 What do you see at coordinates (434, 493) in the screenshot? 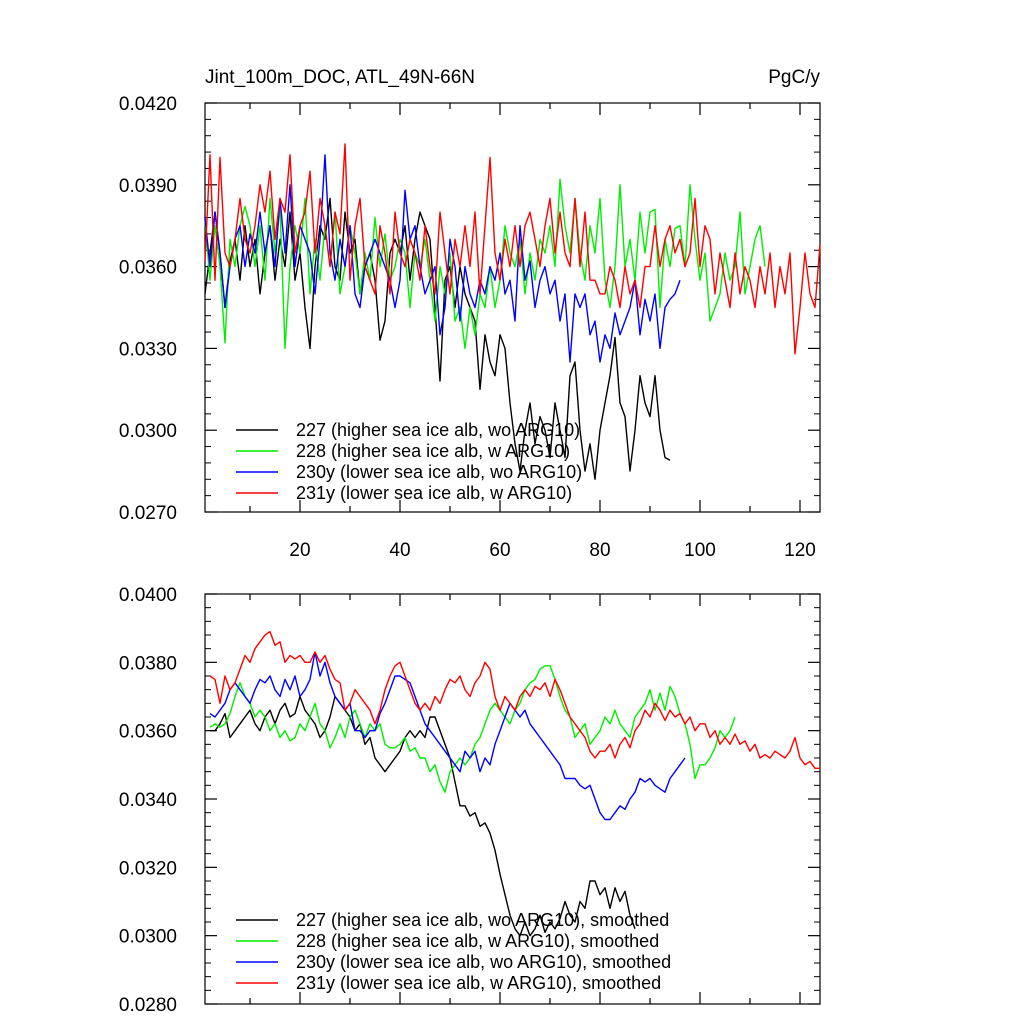
I see `legend-label-s231y: 231y (lower sea ice alb, w ARG10)` at bounding box center [434, 493].